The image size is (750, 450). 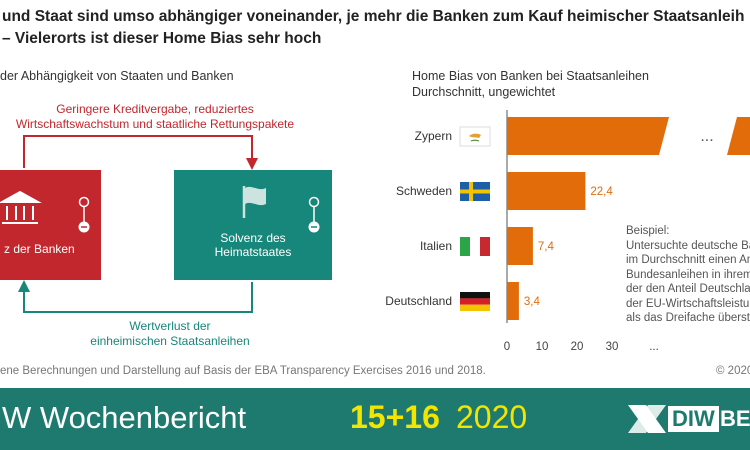 I want to click on data-label: 7,4, so click(x=546, y=247).